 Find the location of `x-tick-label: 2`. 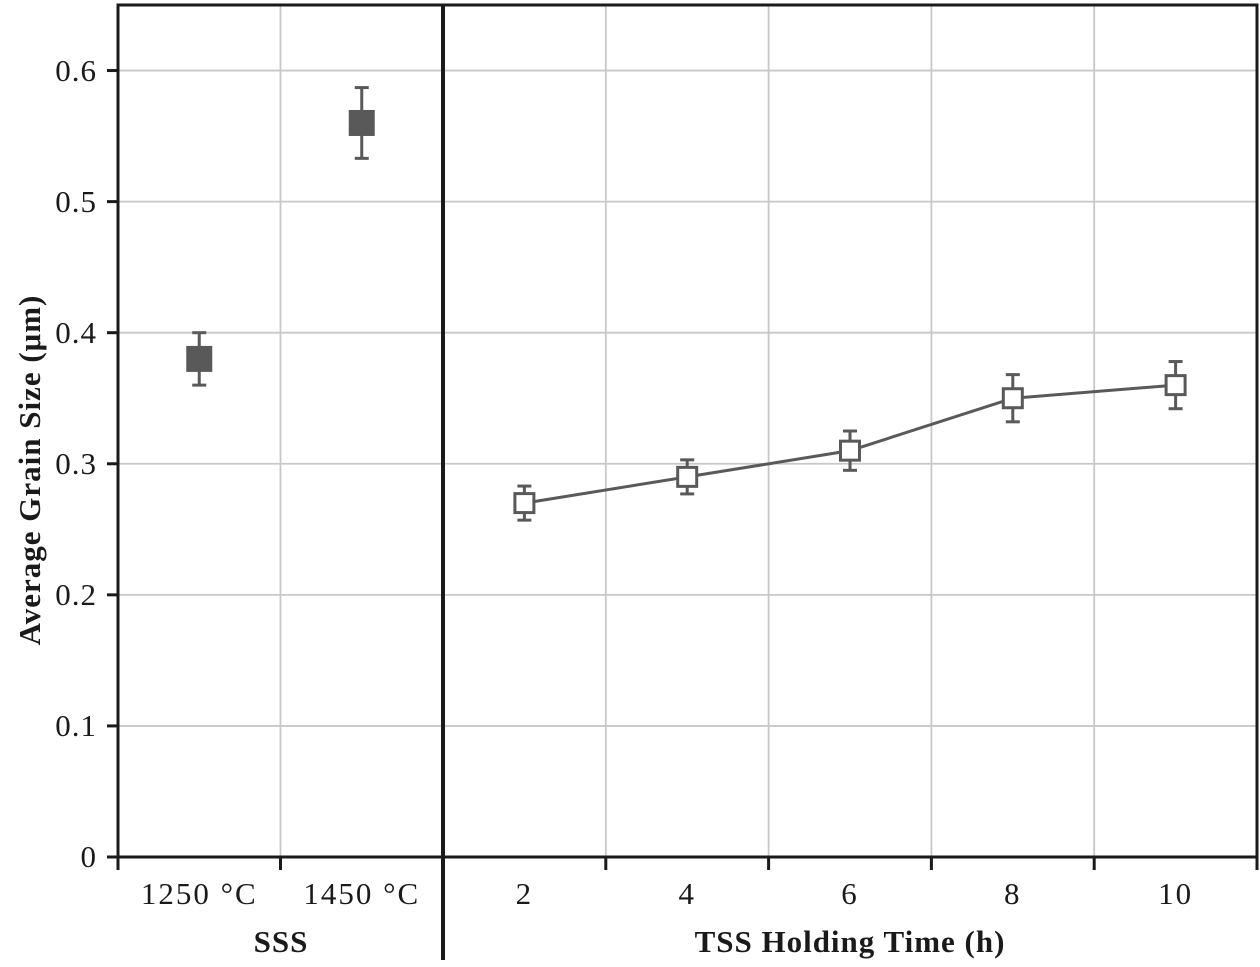

x-tick-label: 2 is located at coordinates (524, 893).